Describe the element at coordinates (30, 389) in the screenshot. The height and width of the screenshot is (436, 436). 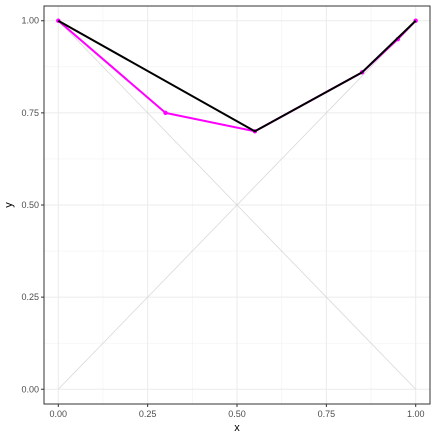
I see `y-tick-label: 0.00` at that location.